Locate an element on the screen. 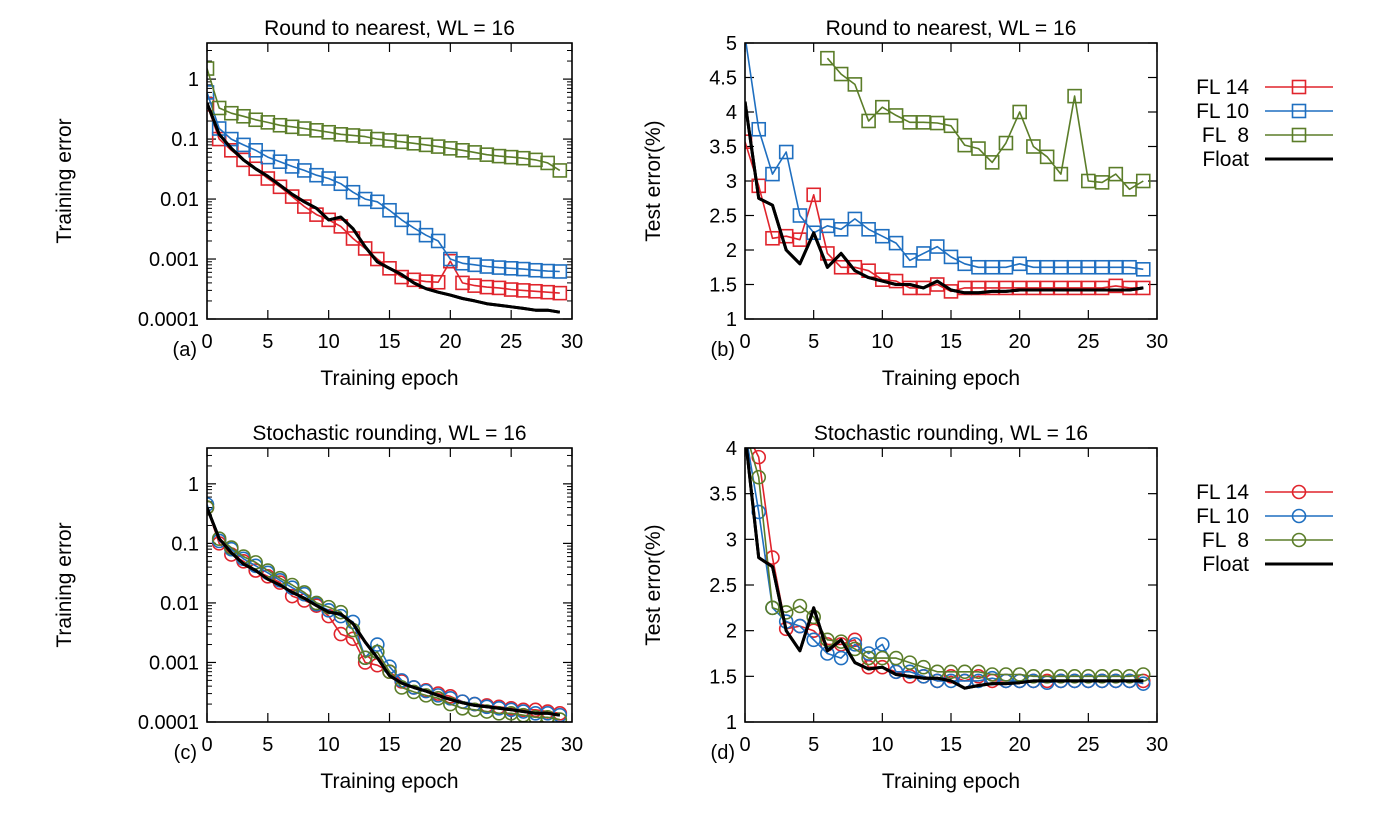 Image resolution: width=1400 pixels, height=815 pixels. x-tick-label: 25 is located at coordinates (511, 745).